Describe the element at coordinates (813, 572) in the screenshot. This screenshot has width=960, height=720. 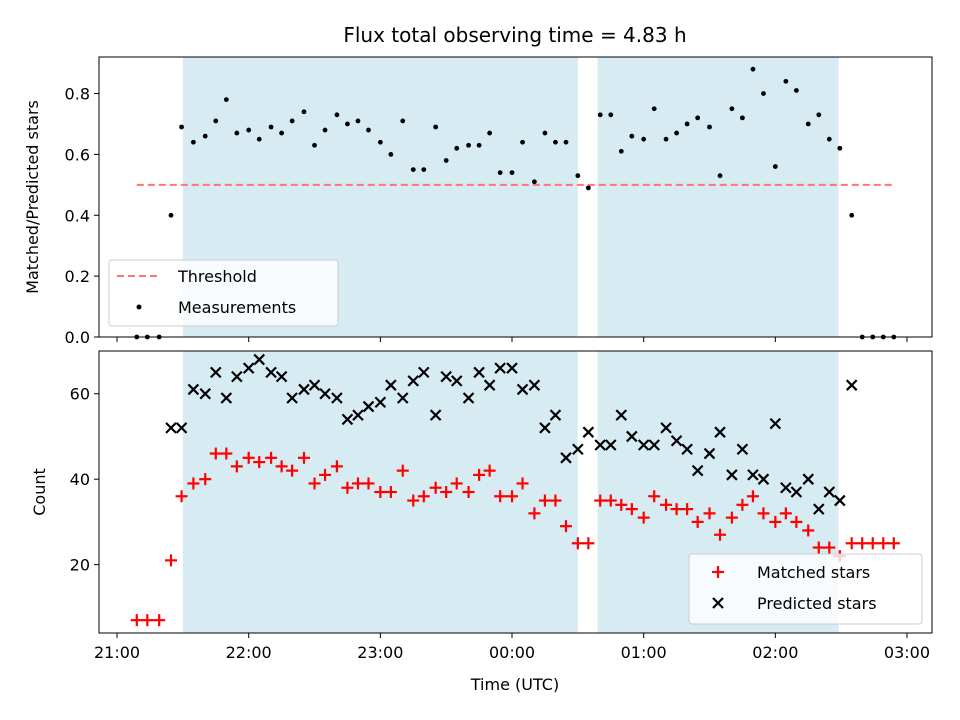
I see `legend-matched-label: Matched stars` at that location.